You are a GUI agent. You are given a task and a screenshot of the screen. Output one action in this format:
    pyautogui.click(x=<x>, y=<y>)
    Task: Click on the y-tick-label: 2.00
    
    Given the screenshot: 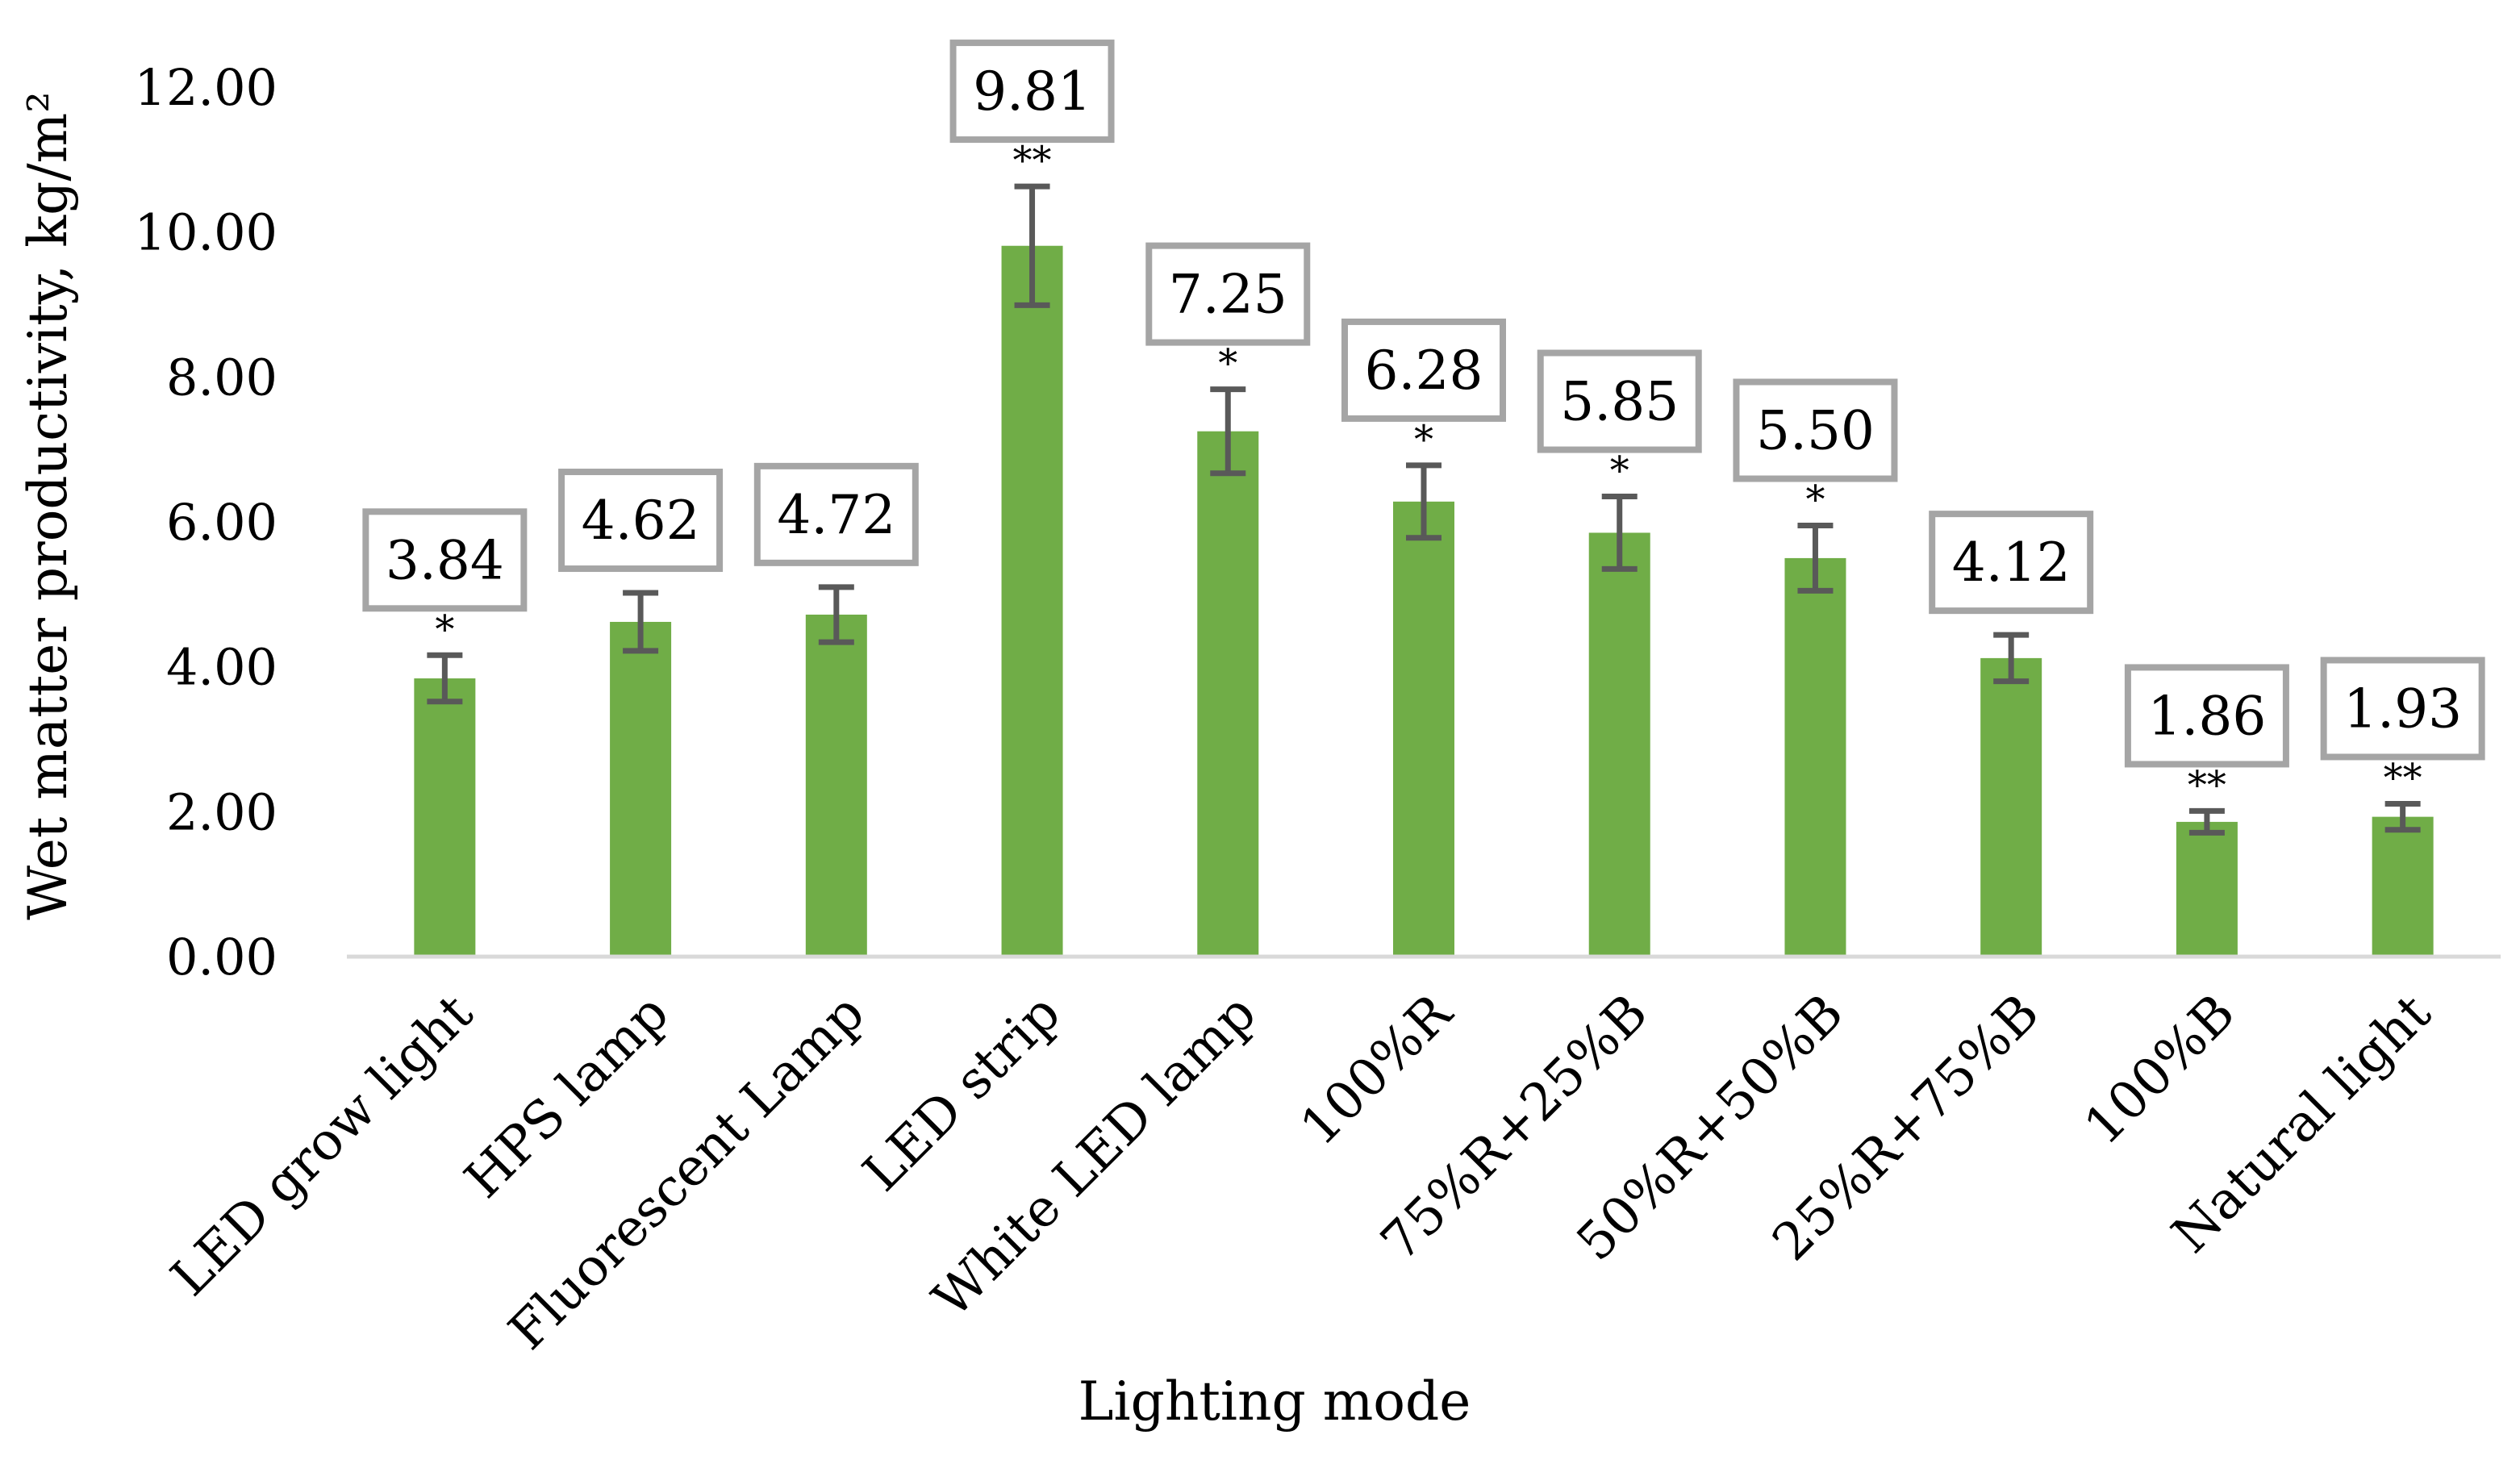 What is the action you would take?
    pyautogui.click(x=221, y=811)
    